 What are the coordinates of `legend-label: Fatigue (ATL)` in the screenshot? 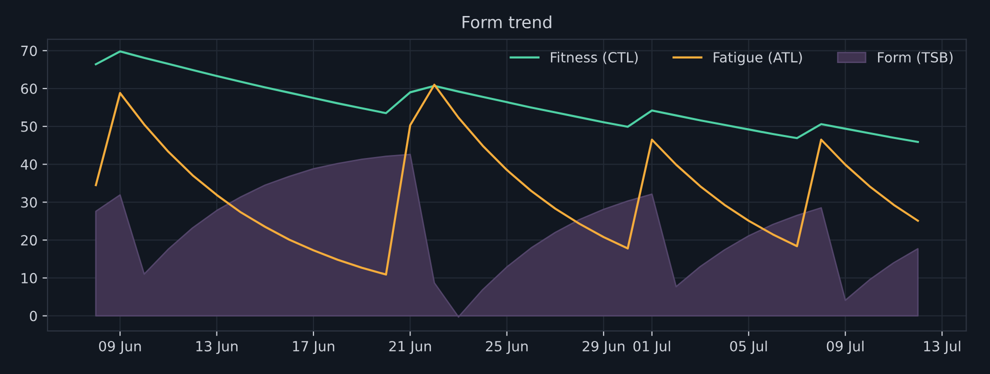 It's located at (758, 59).